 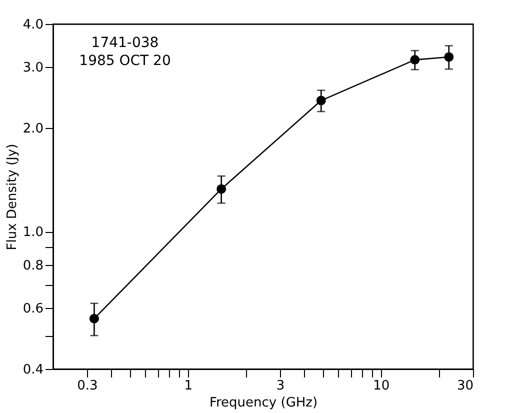 What do you see at coordinates (381, 386) in the screenshot?
I see `x-tick-label: 10` at bounding box center [381, 386].